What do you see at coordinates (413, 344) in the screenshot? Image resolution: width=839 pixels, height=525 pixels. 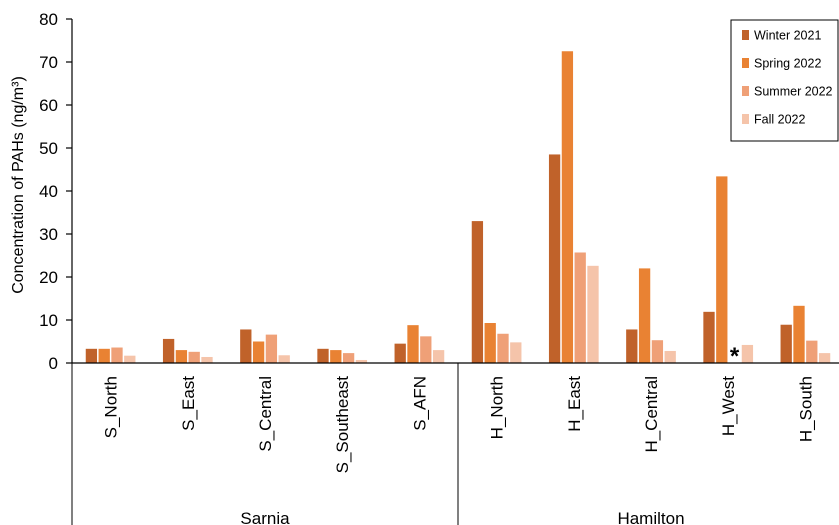 I see `bar-S_AFN-spring-2022` at bounding box center [413, 344].